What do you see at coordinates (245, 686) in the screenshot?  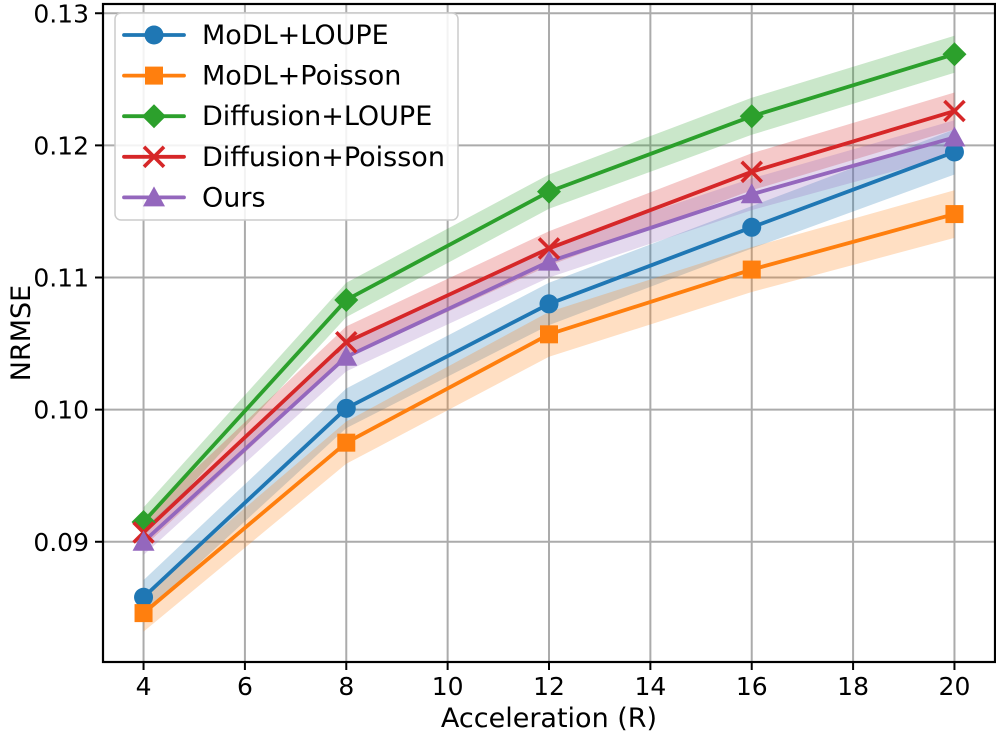 I see `x-tick-label: 6` at bounding box center [245, 686].